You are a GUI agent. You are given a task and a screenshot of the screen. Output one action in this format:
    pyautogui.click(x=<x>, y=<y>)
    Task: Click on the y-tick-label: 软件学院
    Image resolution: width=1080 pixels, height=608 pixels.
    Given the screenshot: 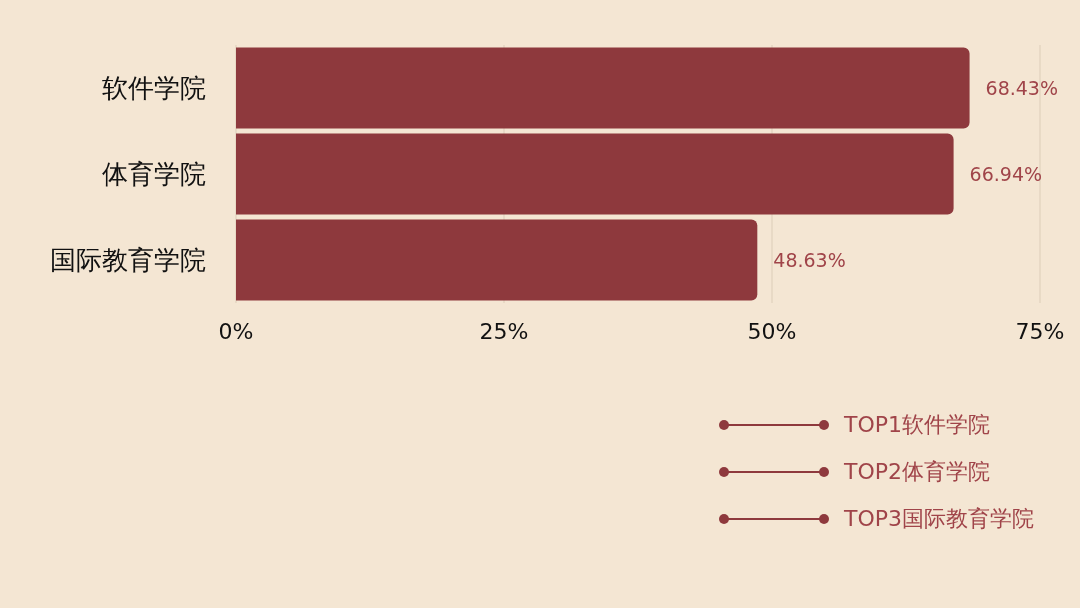 What is the action you would take?
    pyautogui.click(x=154, y=88)
    